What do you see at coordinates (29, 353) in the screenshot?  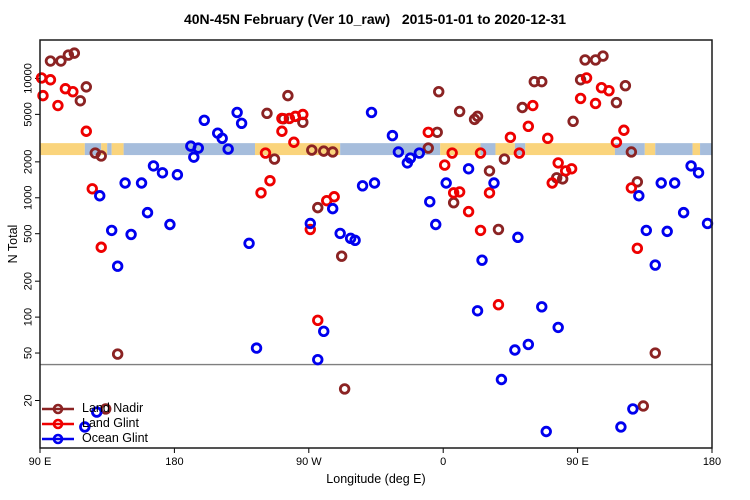 I see `y-tick-label: 50` at bounding box center [29, 353].